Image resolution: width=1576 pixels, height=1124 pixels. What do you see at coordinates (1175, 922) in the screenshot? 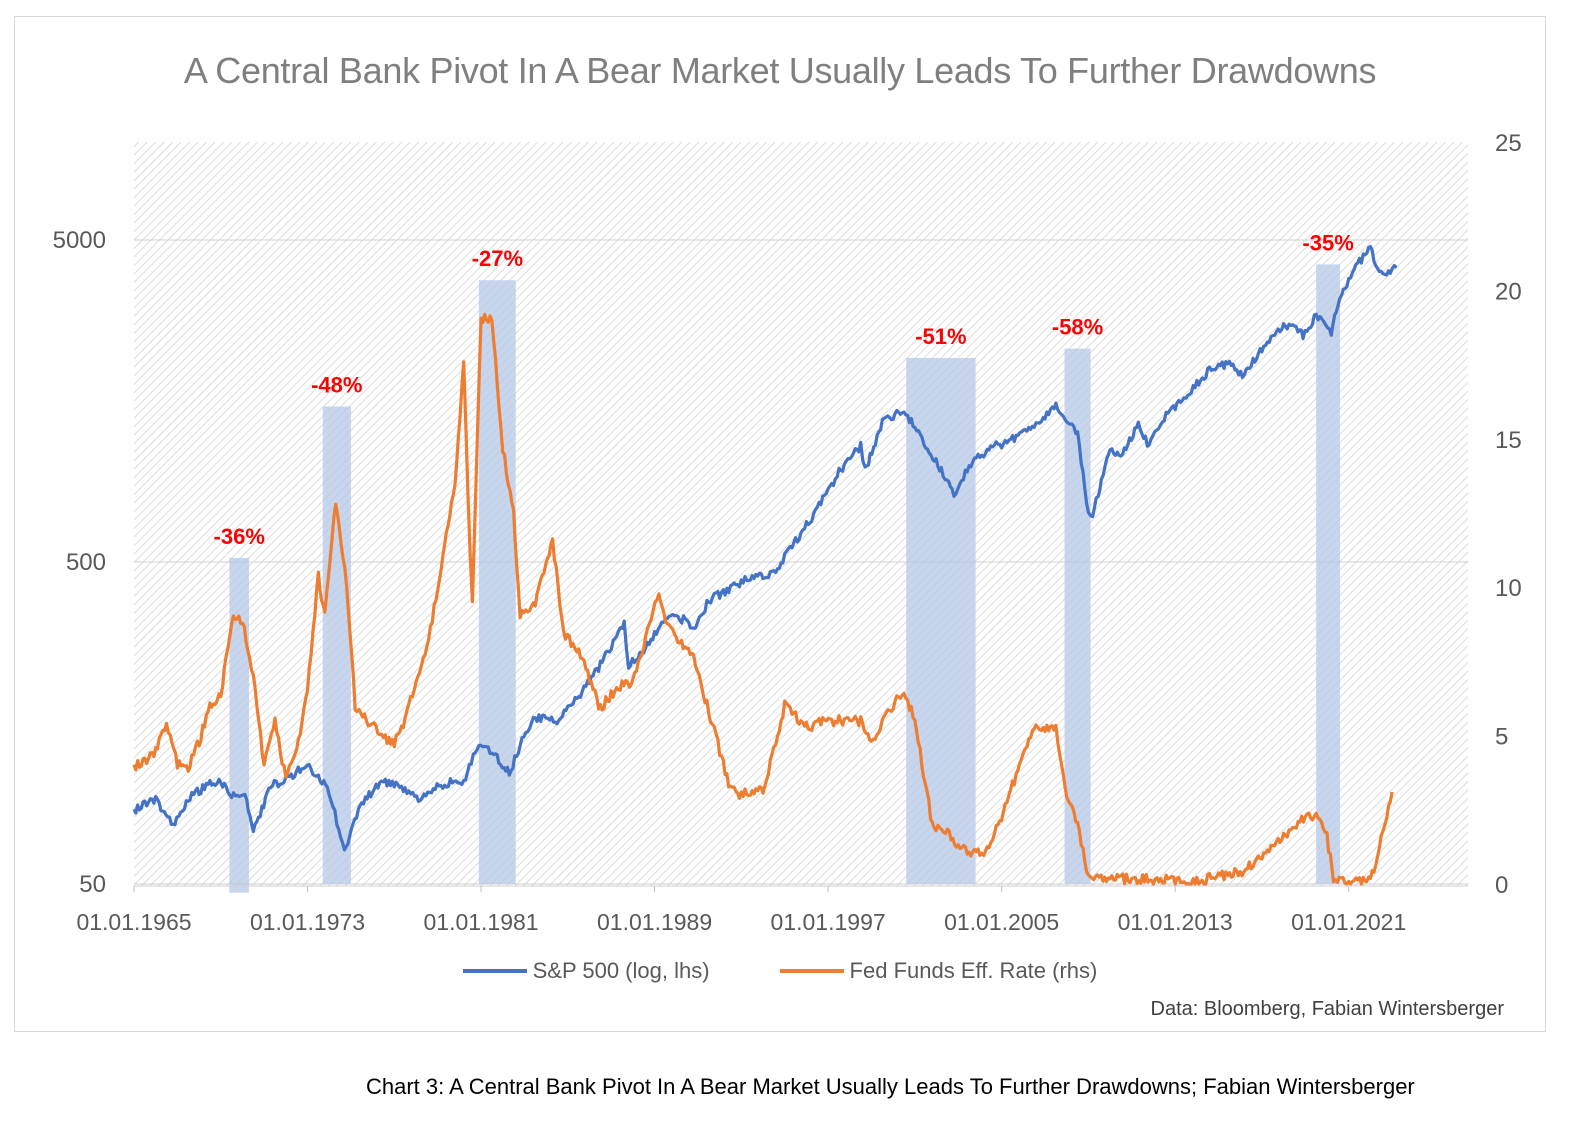
I see `x-tick-label: 01.01.2013` at bounding box center [1175, 922].